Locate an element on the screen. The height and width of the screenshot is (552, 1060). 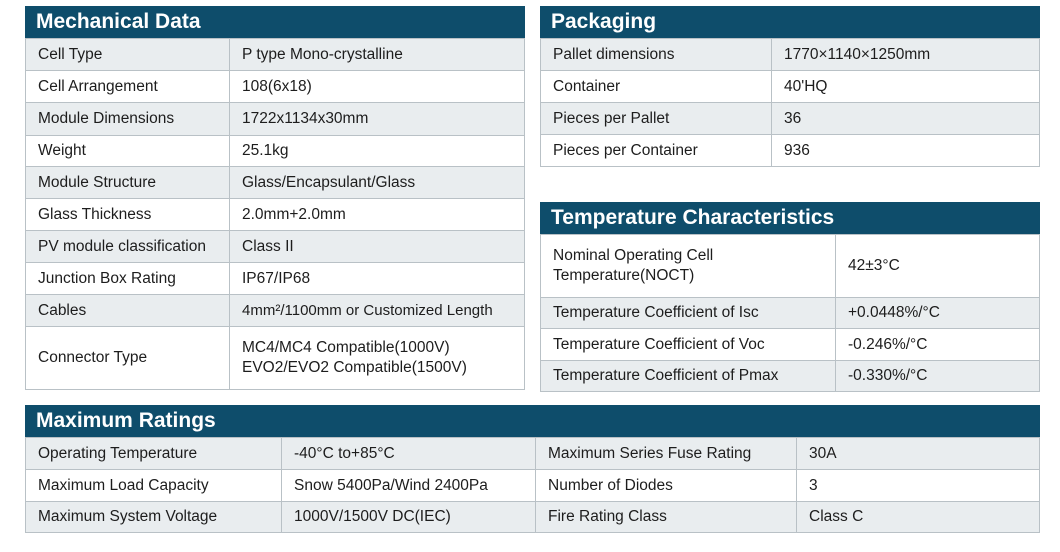
table-row: Module Dimensions 1722x1134x30mm is located at coordinates (275, 119).